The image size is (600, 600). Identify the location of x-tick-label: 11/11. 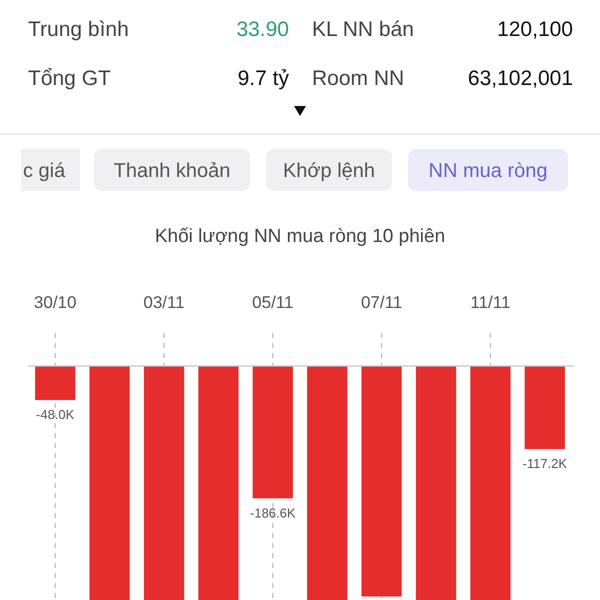
(490, 302).